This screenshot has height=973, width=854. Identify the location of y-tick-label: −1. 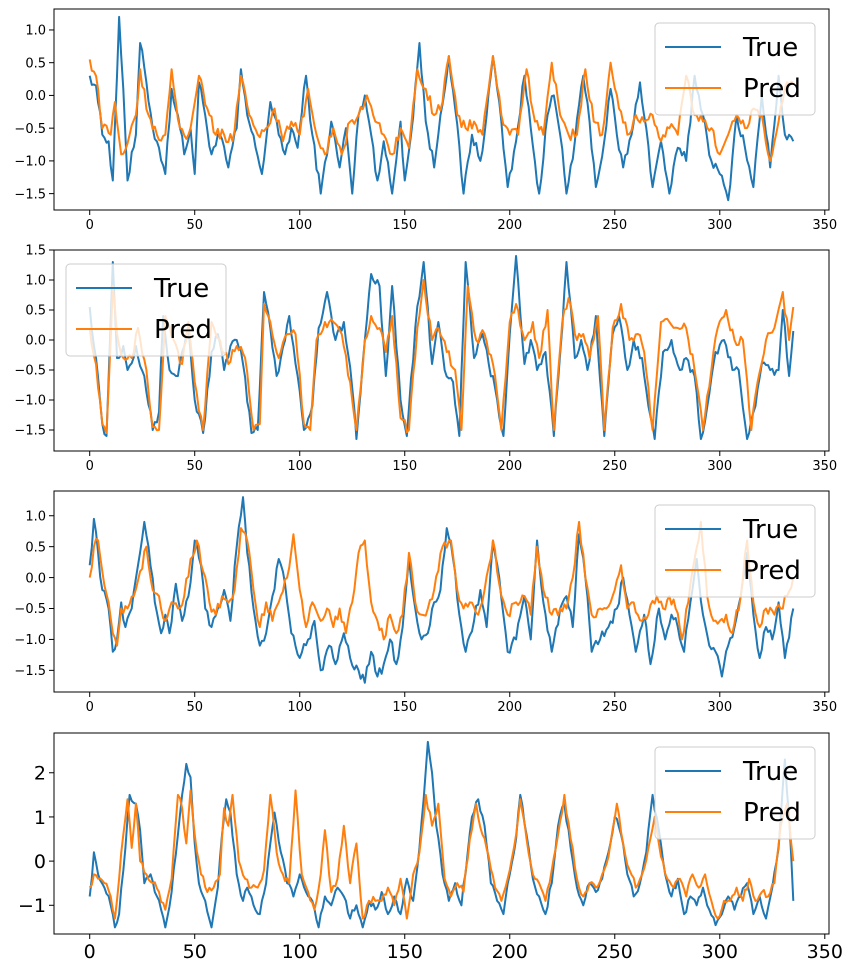
(32, 906).